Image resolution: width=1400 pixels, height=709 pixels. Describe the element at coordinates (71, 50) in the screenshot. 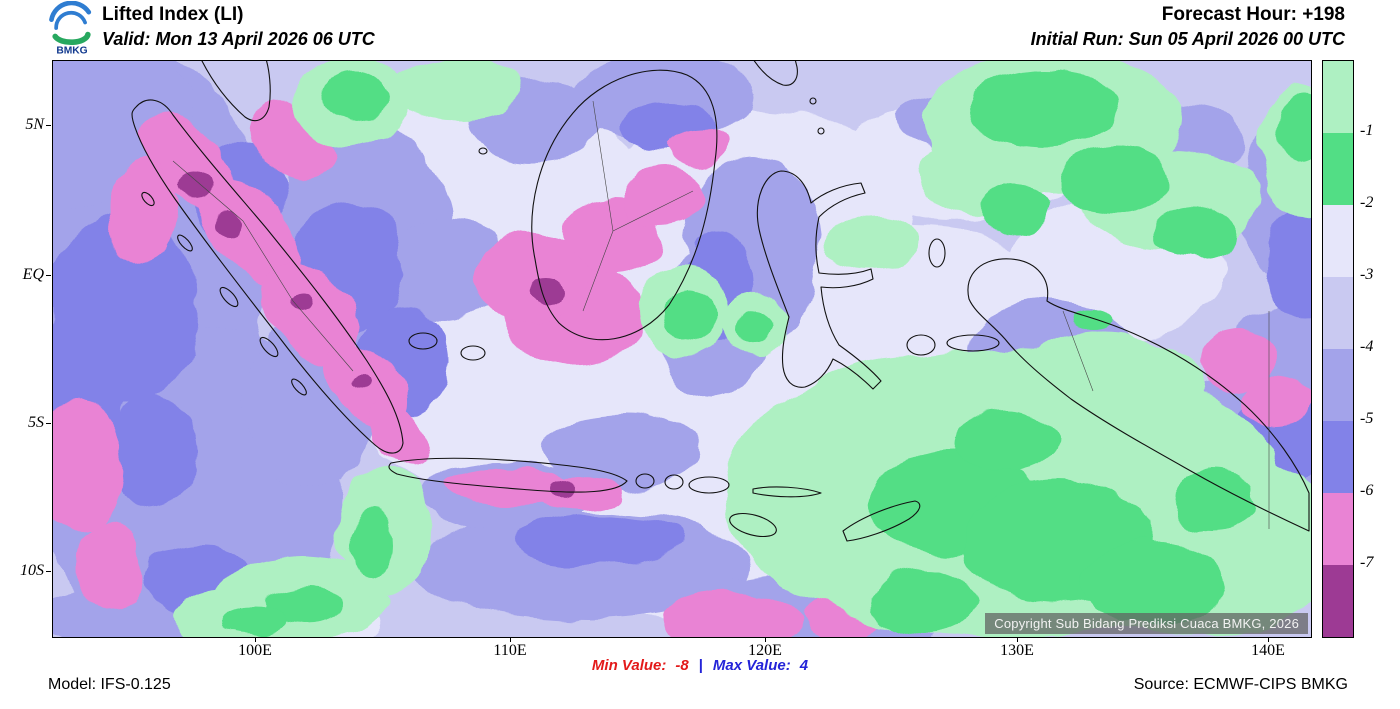

I see `bmkg-logo-text: BMKG` at that location.